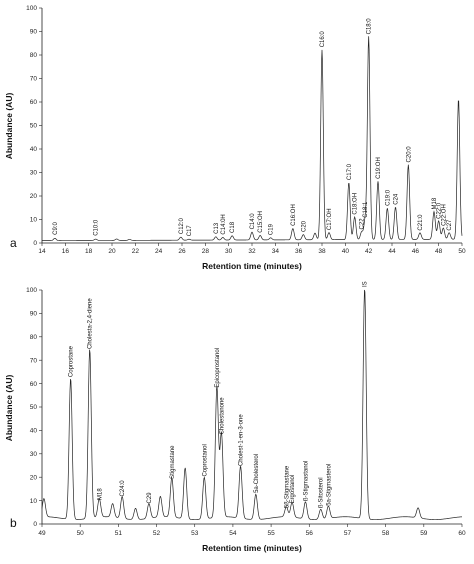 This screenshot has height=564, width=474. I want to click on peak-label: Coprostanol, so click(205, 460).